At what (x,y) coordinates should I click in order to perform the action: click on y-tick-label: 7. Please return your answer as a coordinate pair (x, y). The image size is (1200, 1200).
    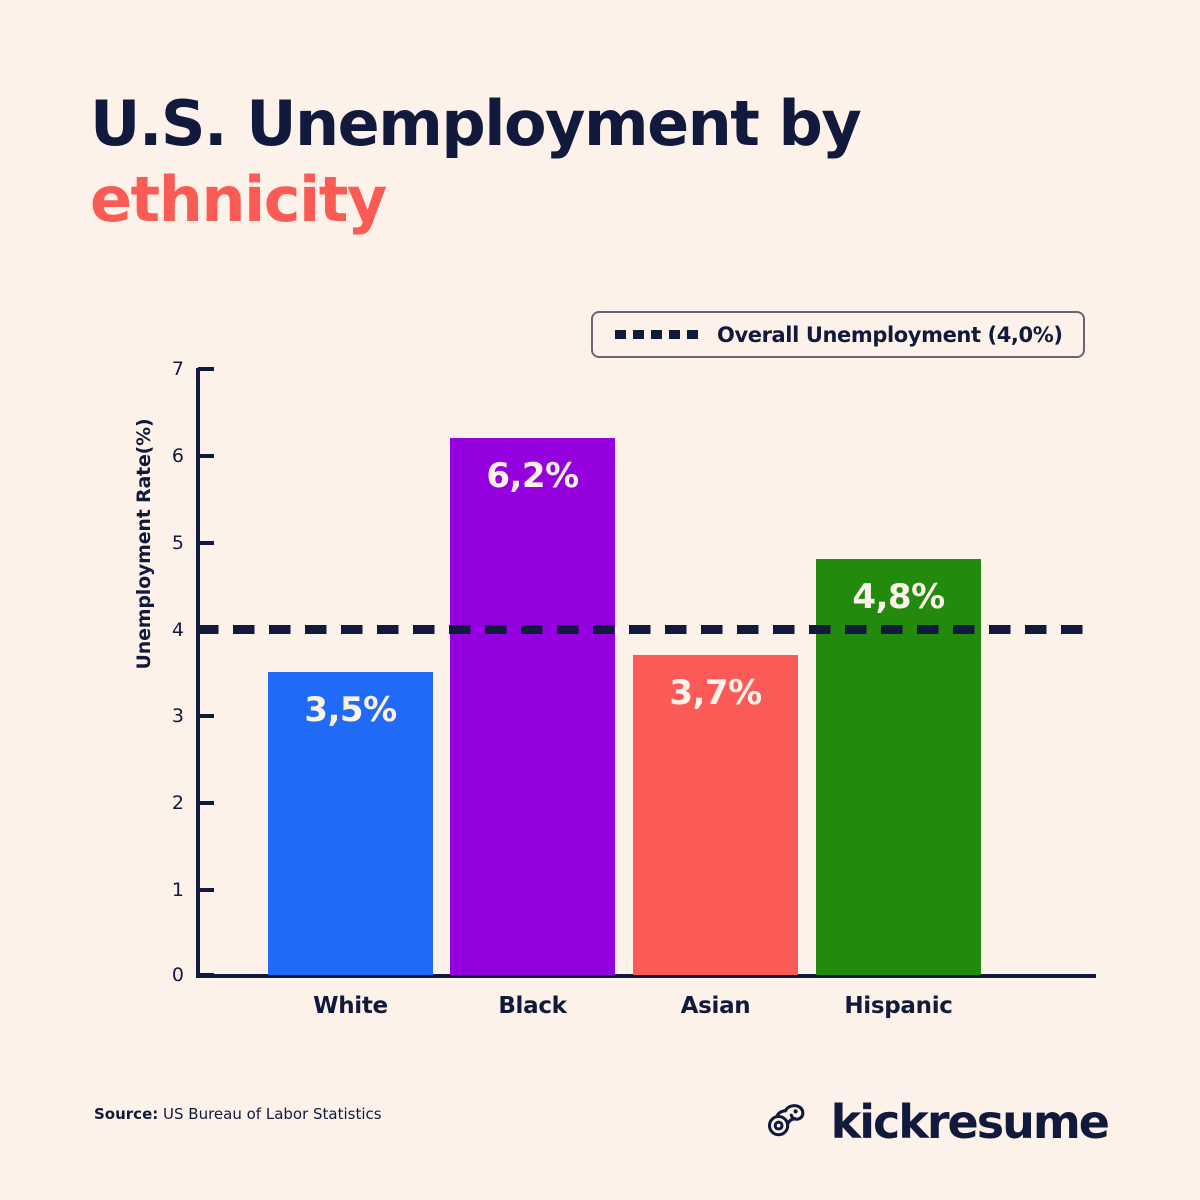
    Looking at the image, I should click on (177, 369).